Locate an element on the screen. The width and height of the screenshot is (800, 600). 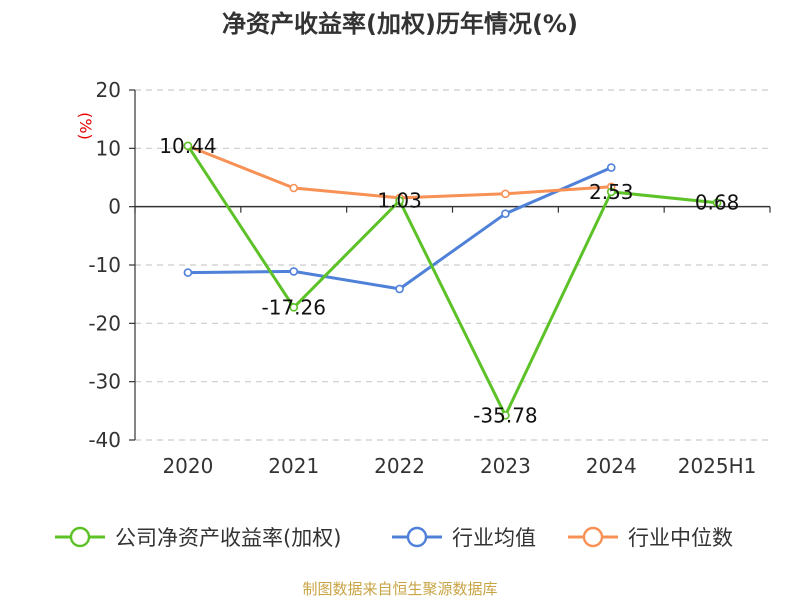
data-label: 10.44 is located at coordinates (187, 146).